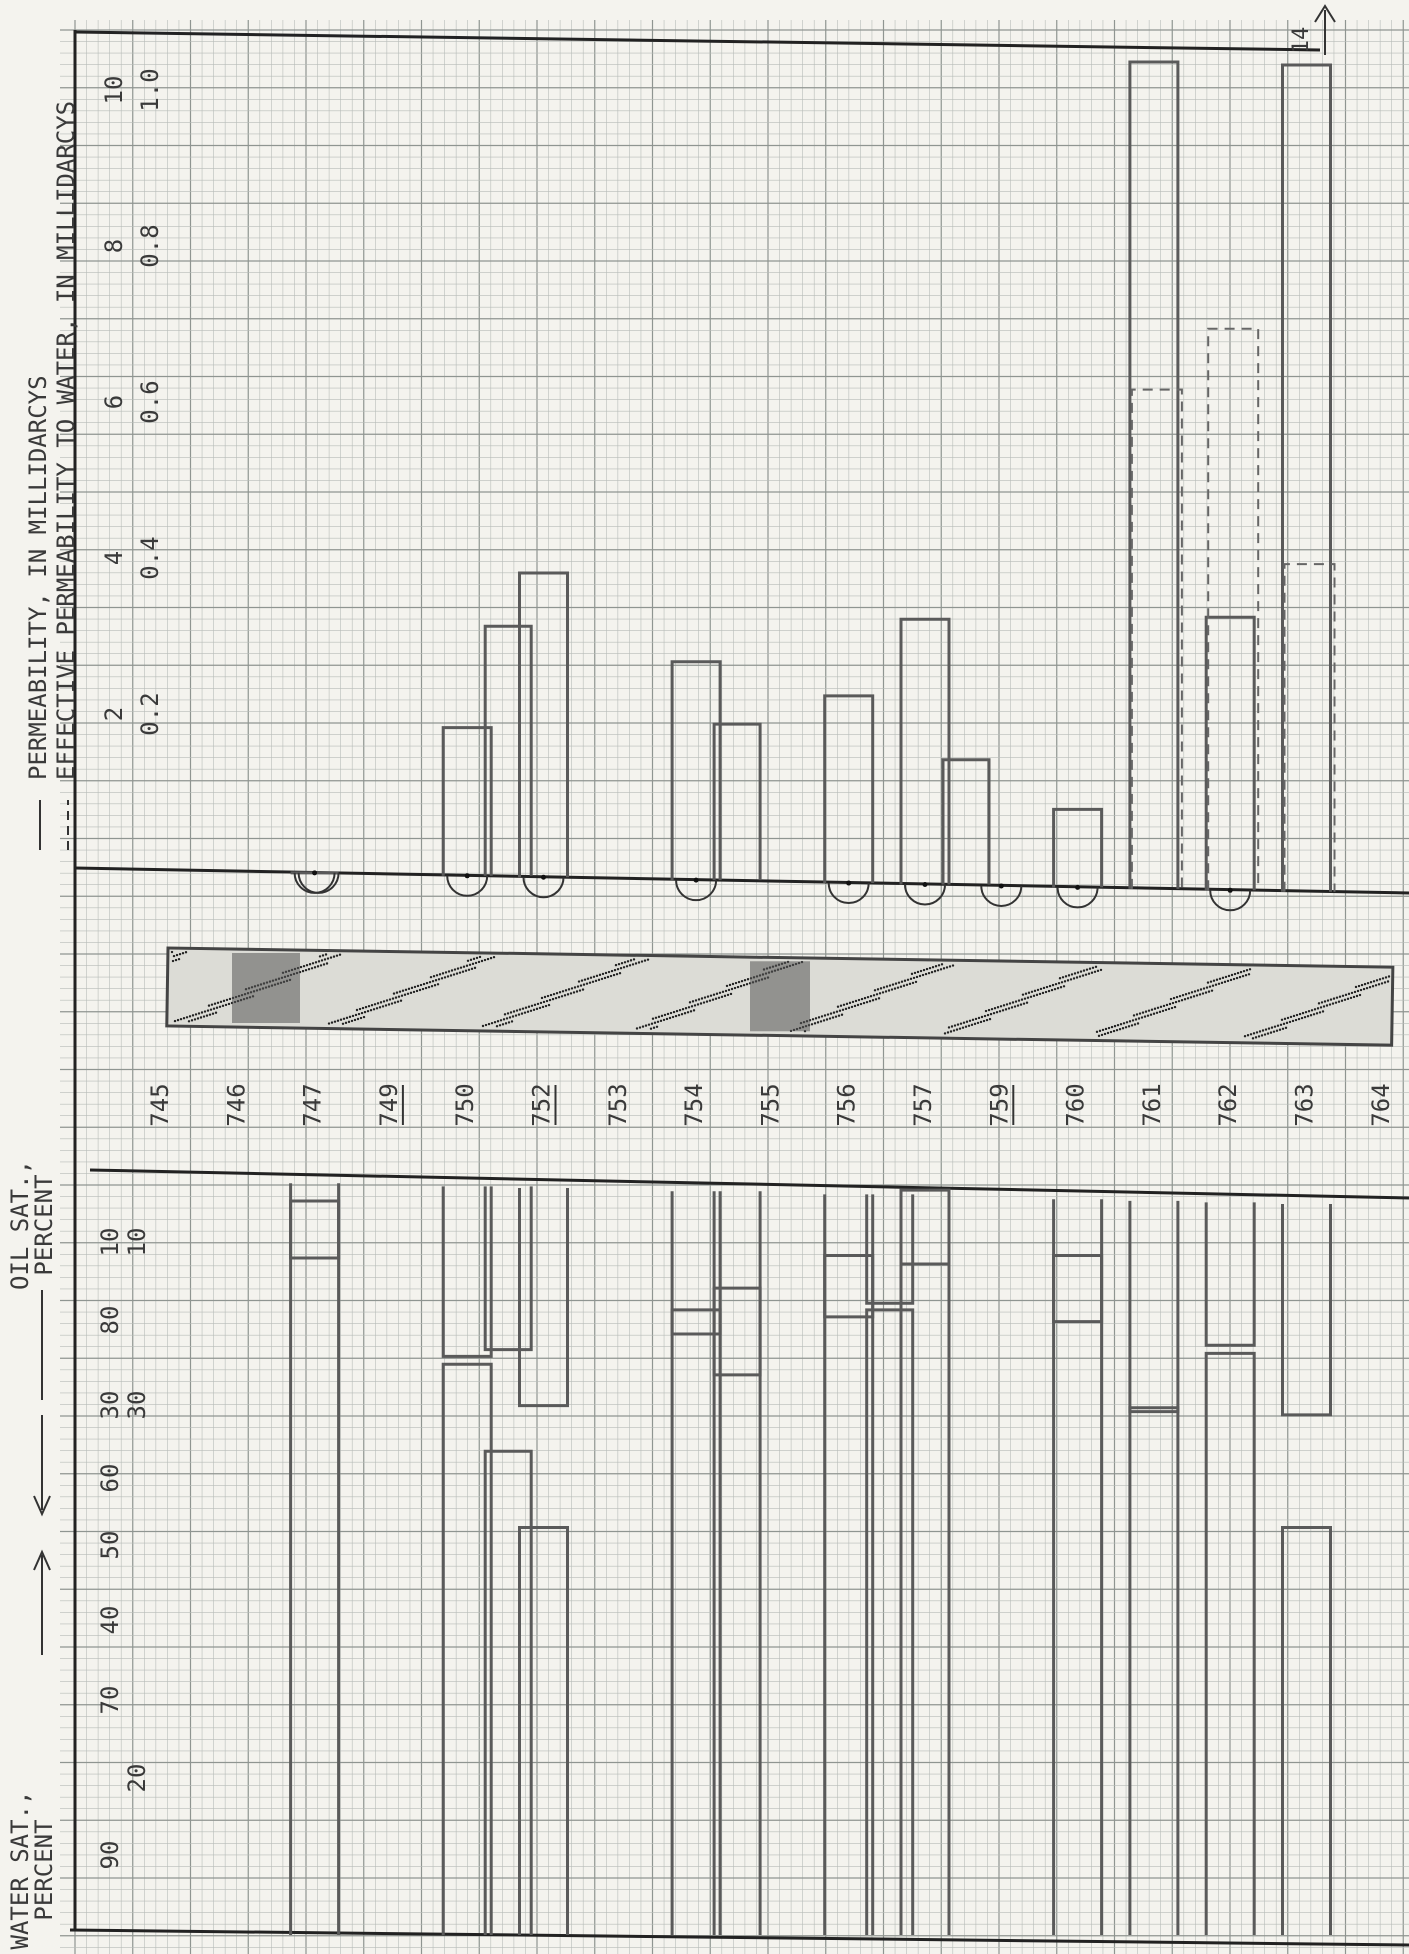  Describe the element at coordinates (20, 1225) in the screenshot. I see `oil-saturation-title: OIL SAT.,` at that location.